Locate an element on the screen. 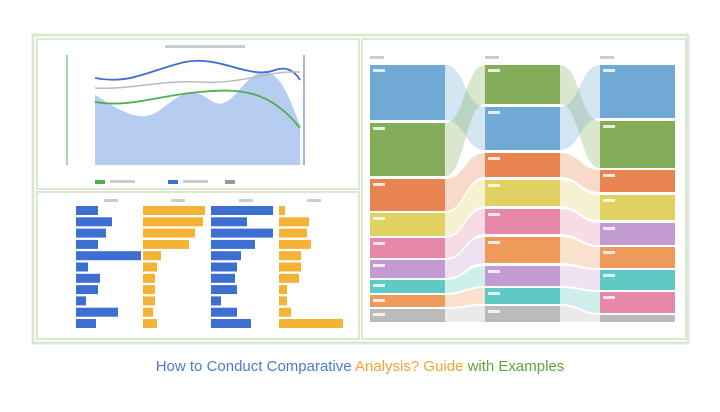 This screenshot has height=412, width=720. caption-part: with Examples is located at coordinates (516, 366).